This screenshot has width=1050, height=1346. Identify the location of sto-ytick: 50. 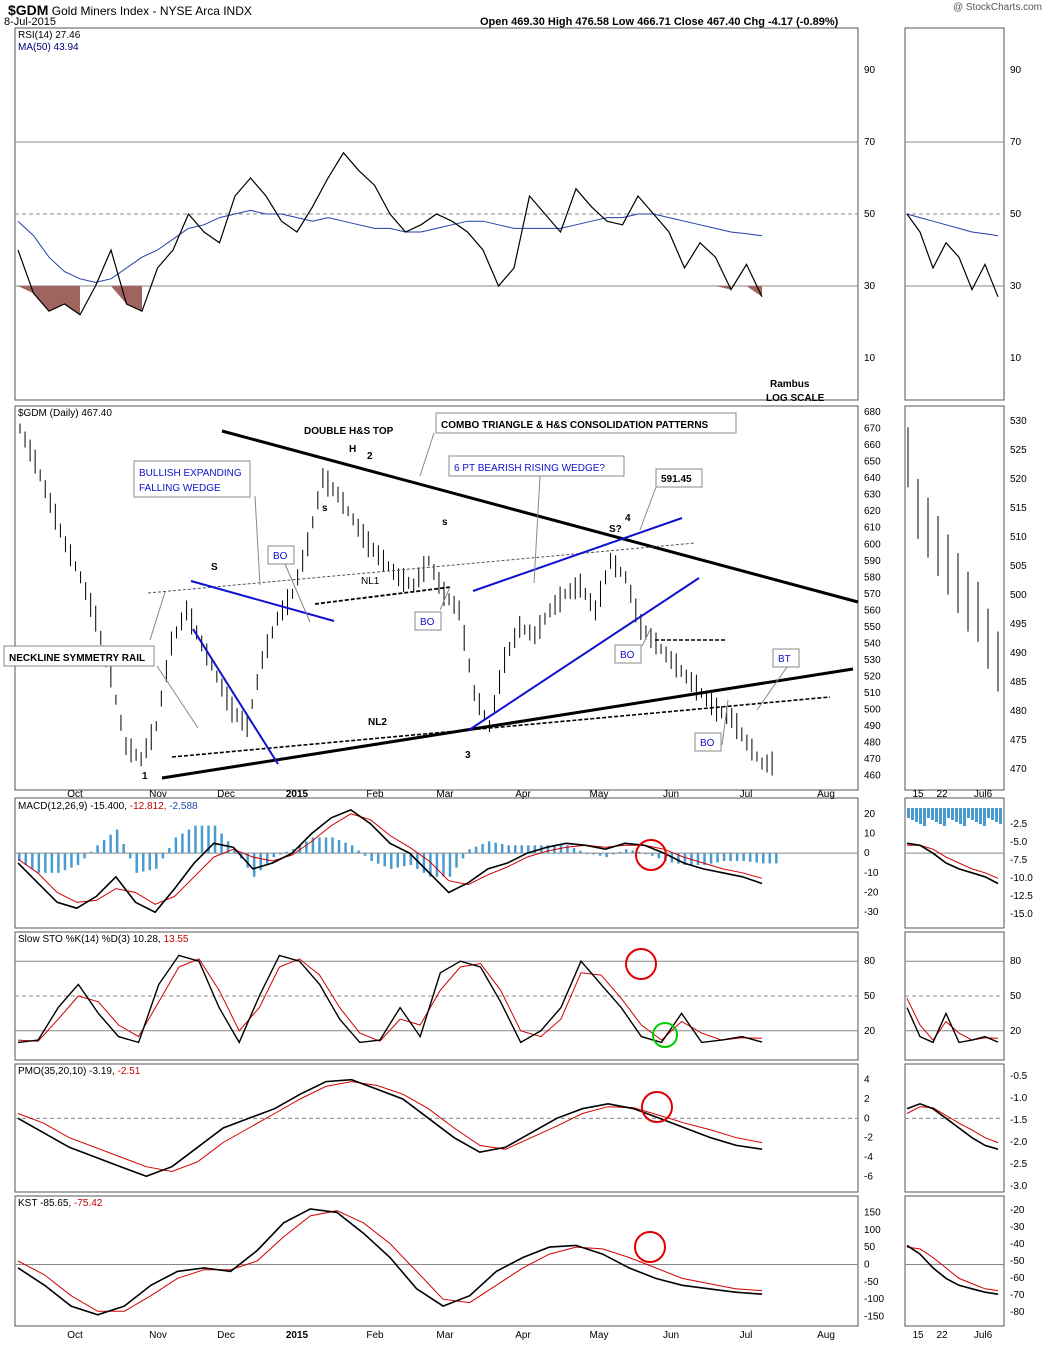
(870, 996).